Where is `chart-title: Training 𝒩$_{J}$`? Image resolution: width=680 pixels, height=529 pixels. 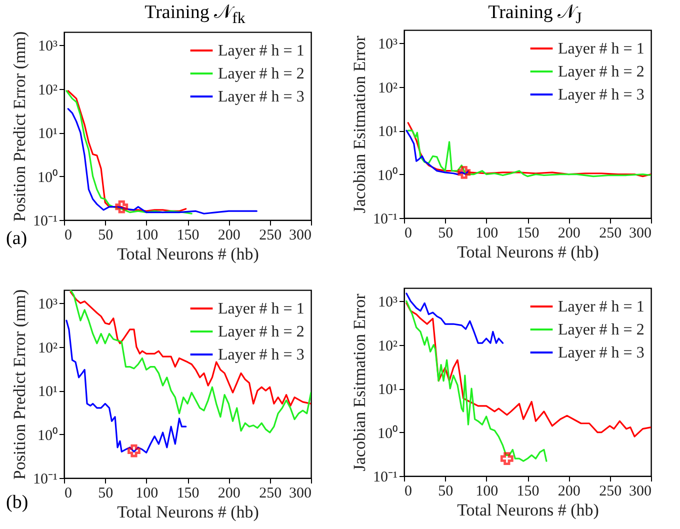
chart-title: Training 𝒩$_{J}$ is located at coordinates (535, 14).